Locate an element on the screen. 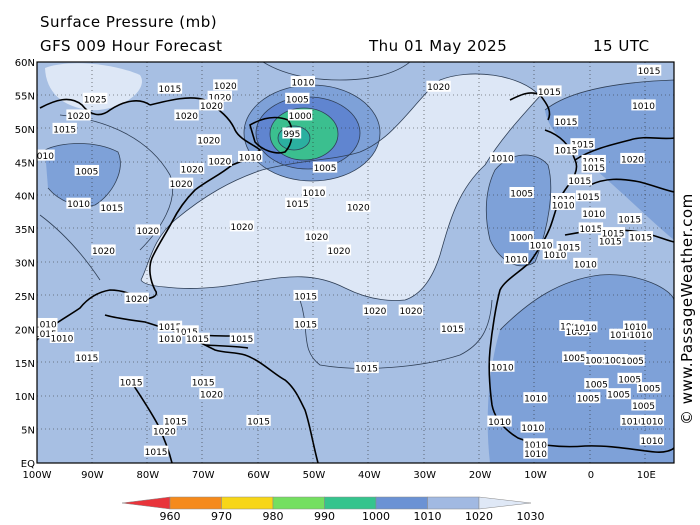  colorbar-label: 970 is located at coordinates (221, 516).